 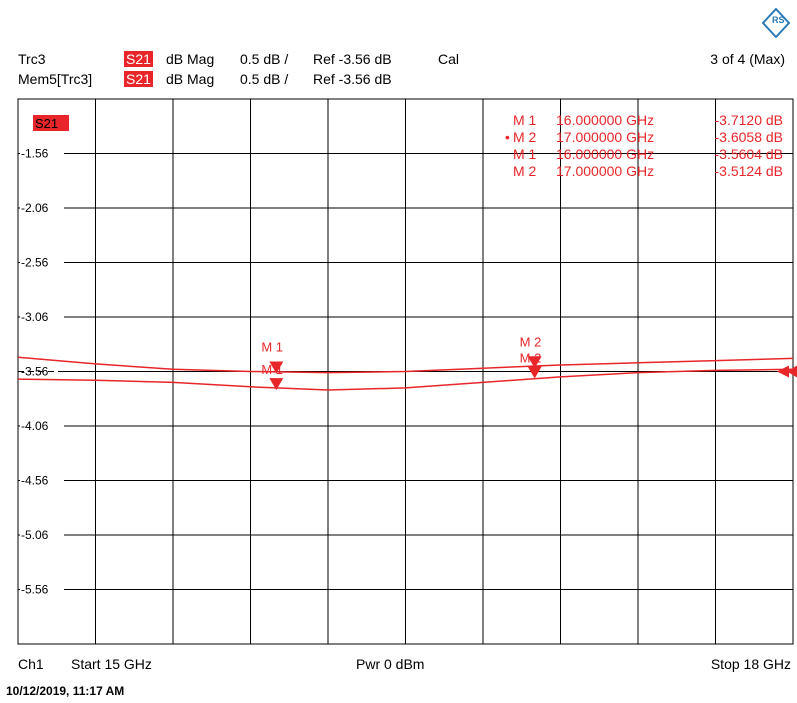 I want to click on timestamp: 10/12/2019, 11:17 AM, so click(x=65, y=691).